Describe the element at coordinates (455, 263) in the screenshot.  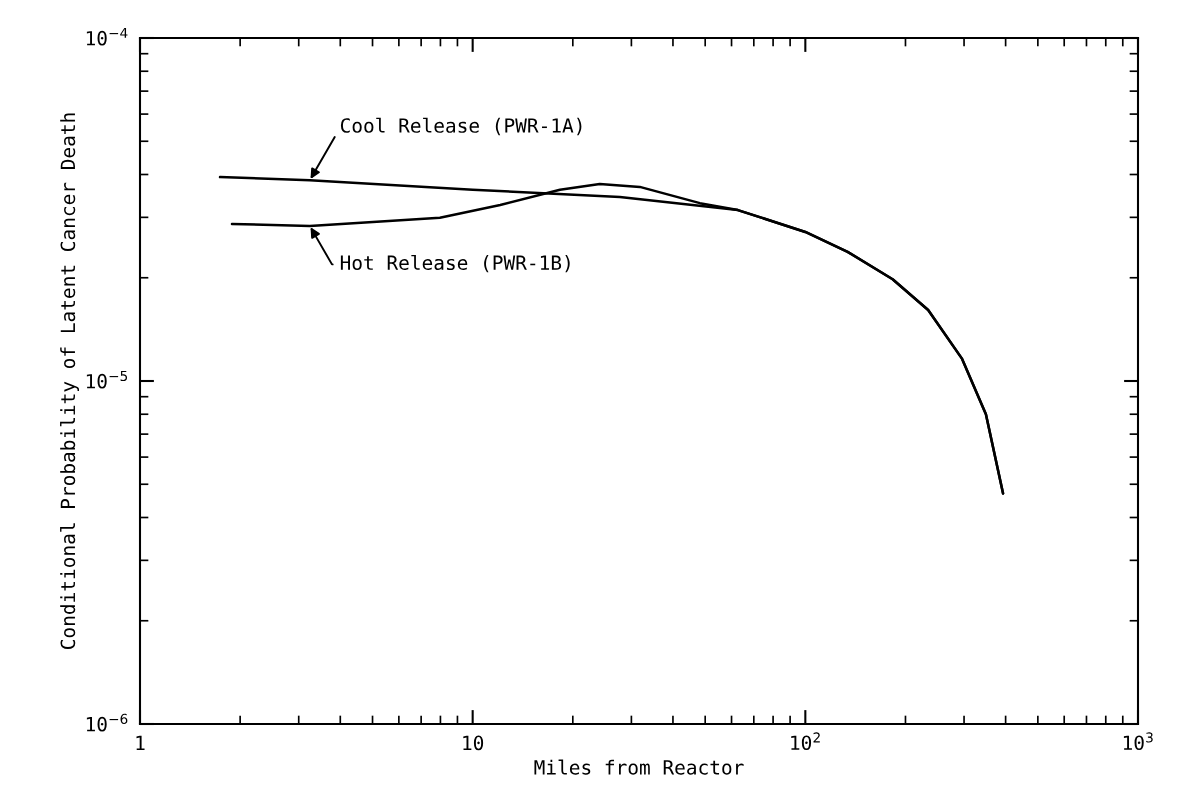
I see `series-label: Hot Release (PWR-1B)` at that location.